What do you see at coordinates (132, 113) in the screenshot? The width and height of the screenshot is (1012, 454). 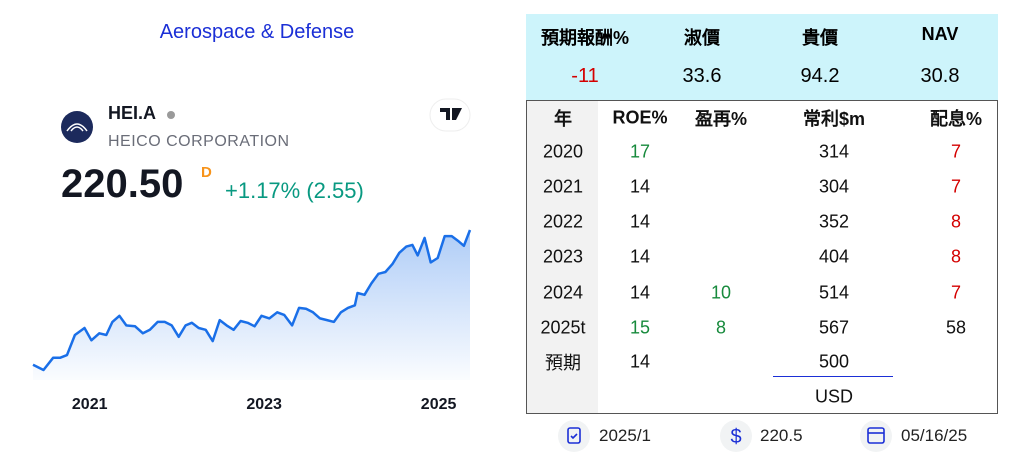 I see `symbol: HEI.A` at bounding box center [132, 113].